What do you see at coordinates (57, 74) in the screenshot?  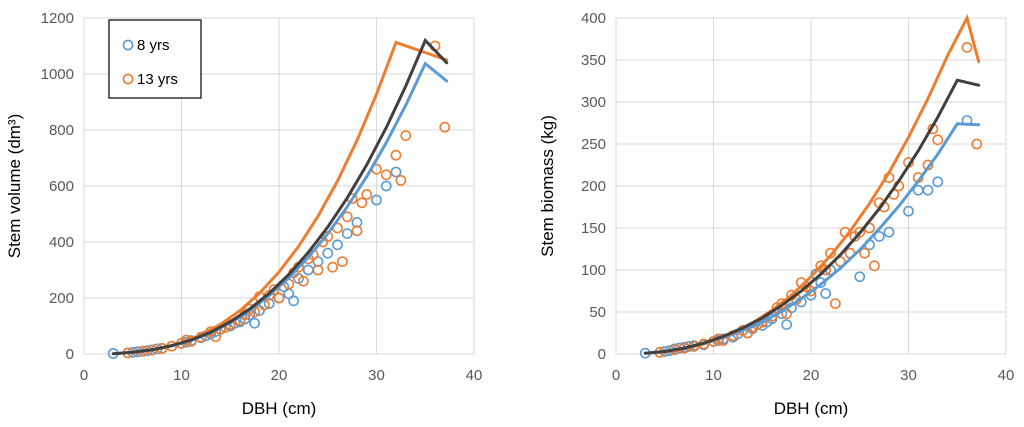 I see `y-tick-label: 1000` at bounding box center [57, 74].